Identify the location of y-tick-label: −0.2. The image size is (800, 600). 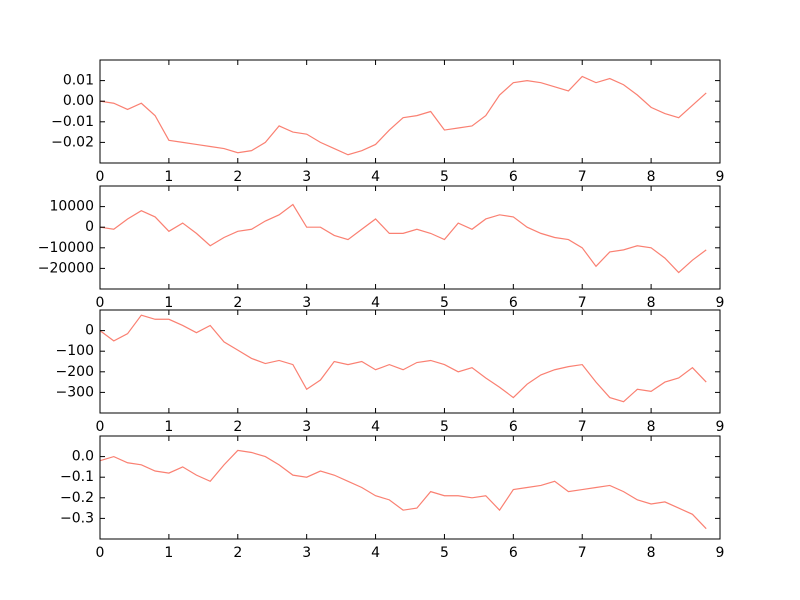
(77, 498).